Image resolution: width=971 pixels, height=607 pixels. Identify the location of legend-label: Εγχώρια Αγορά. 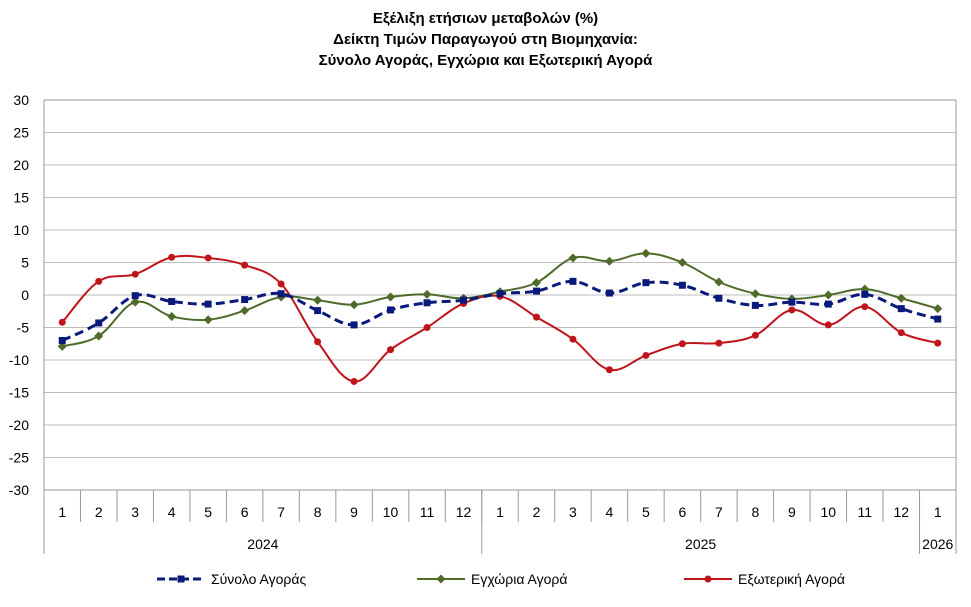
(519, 579).